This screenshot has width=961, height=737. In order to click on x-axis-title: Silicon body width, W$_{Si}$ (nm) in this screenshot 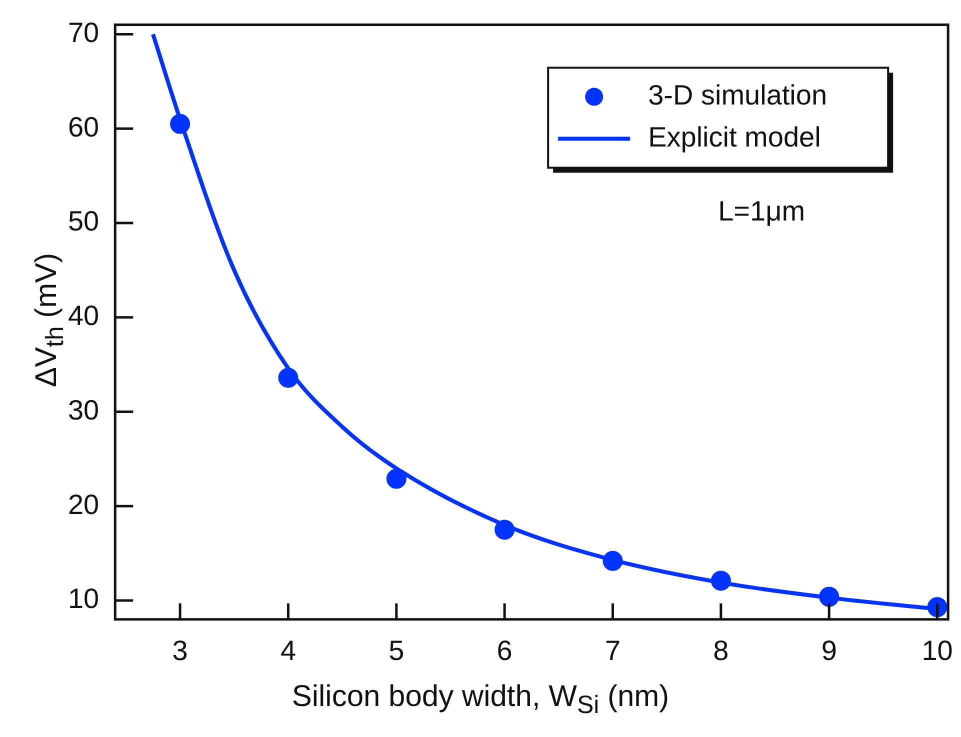, I will do `click(480, 700)`.